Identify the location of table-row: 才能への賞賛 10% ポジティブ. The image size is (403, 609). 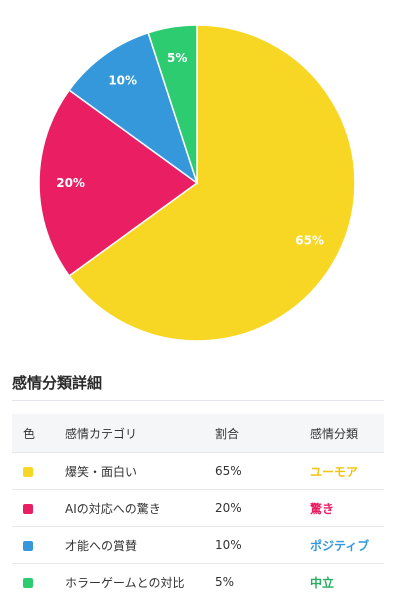
(198, 545).